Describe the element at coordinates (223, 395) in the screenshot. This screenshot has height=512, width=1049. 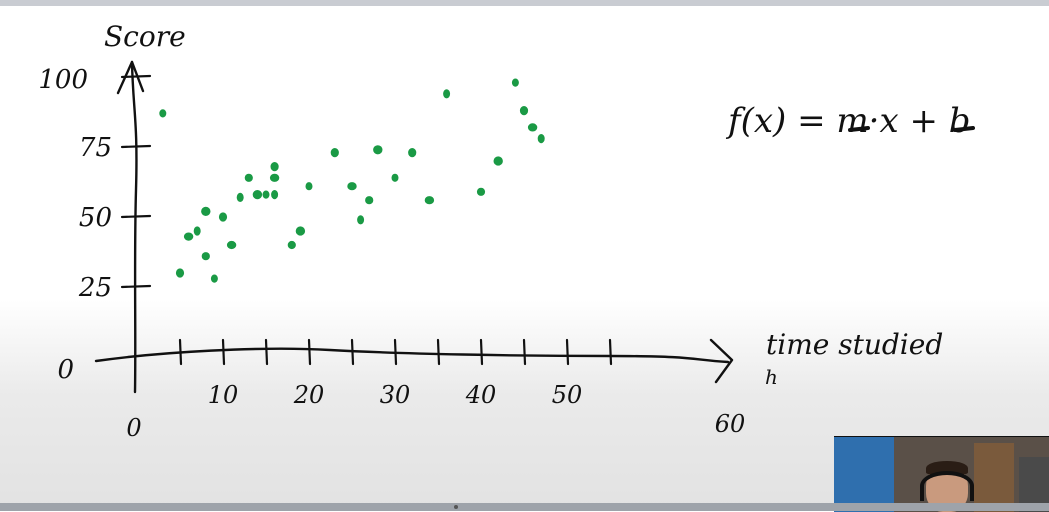
I see `x-tick-label: 10` at that location.